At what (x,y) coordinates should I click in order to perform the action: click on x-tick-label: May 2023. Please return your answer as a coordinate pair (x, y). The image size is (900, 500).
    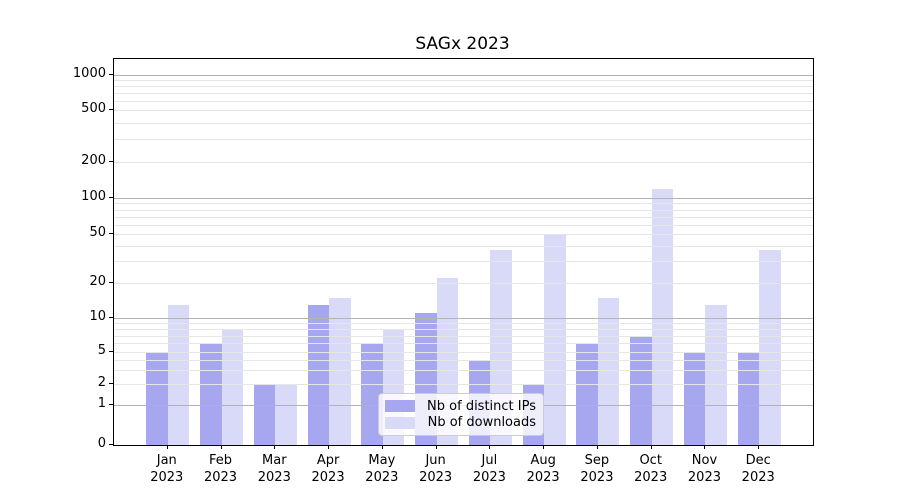
    Looking at the image, I should click on (382, 469).